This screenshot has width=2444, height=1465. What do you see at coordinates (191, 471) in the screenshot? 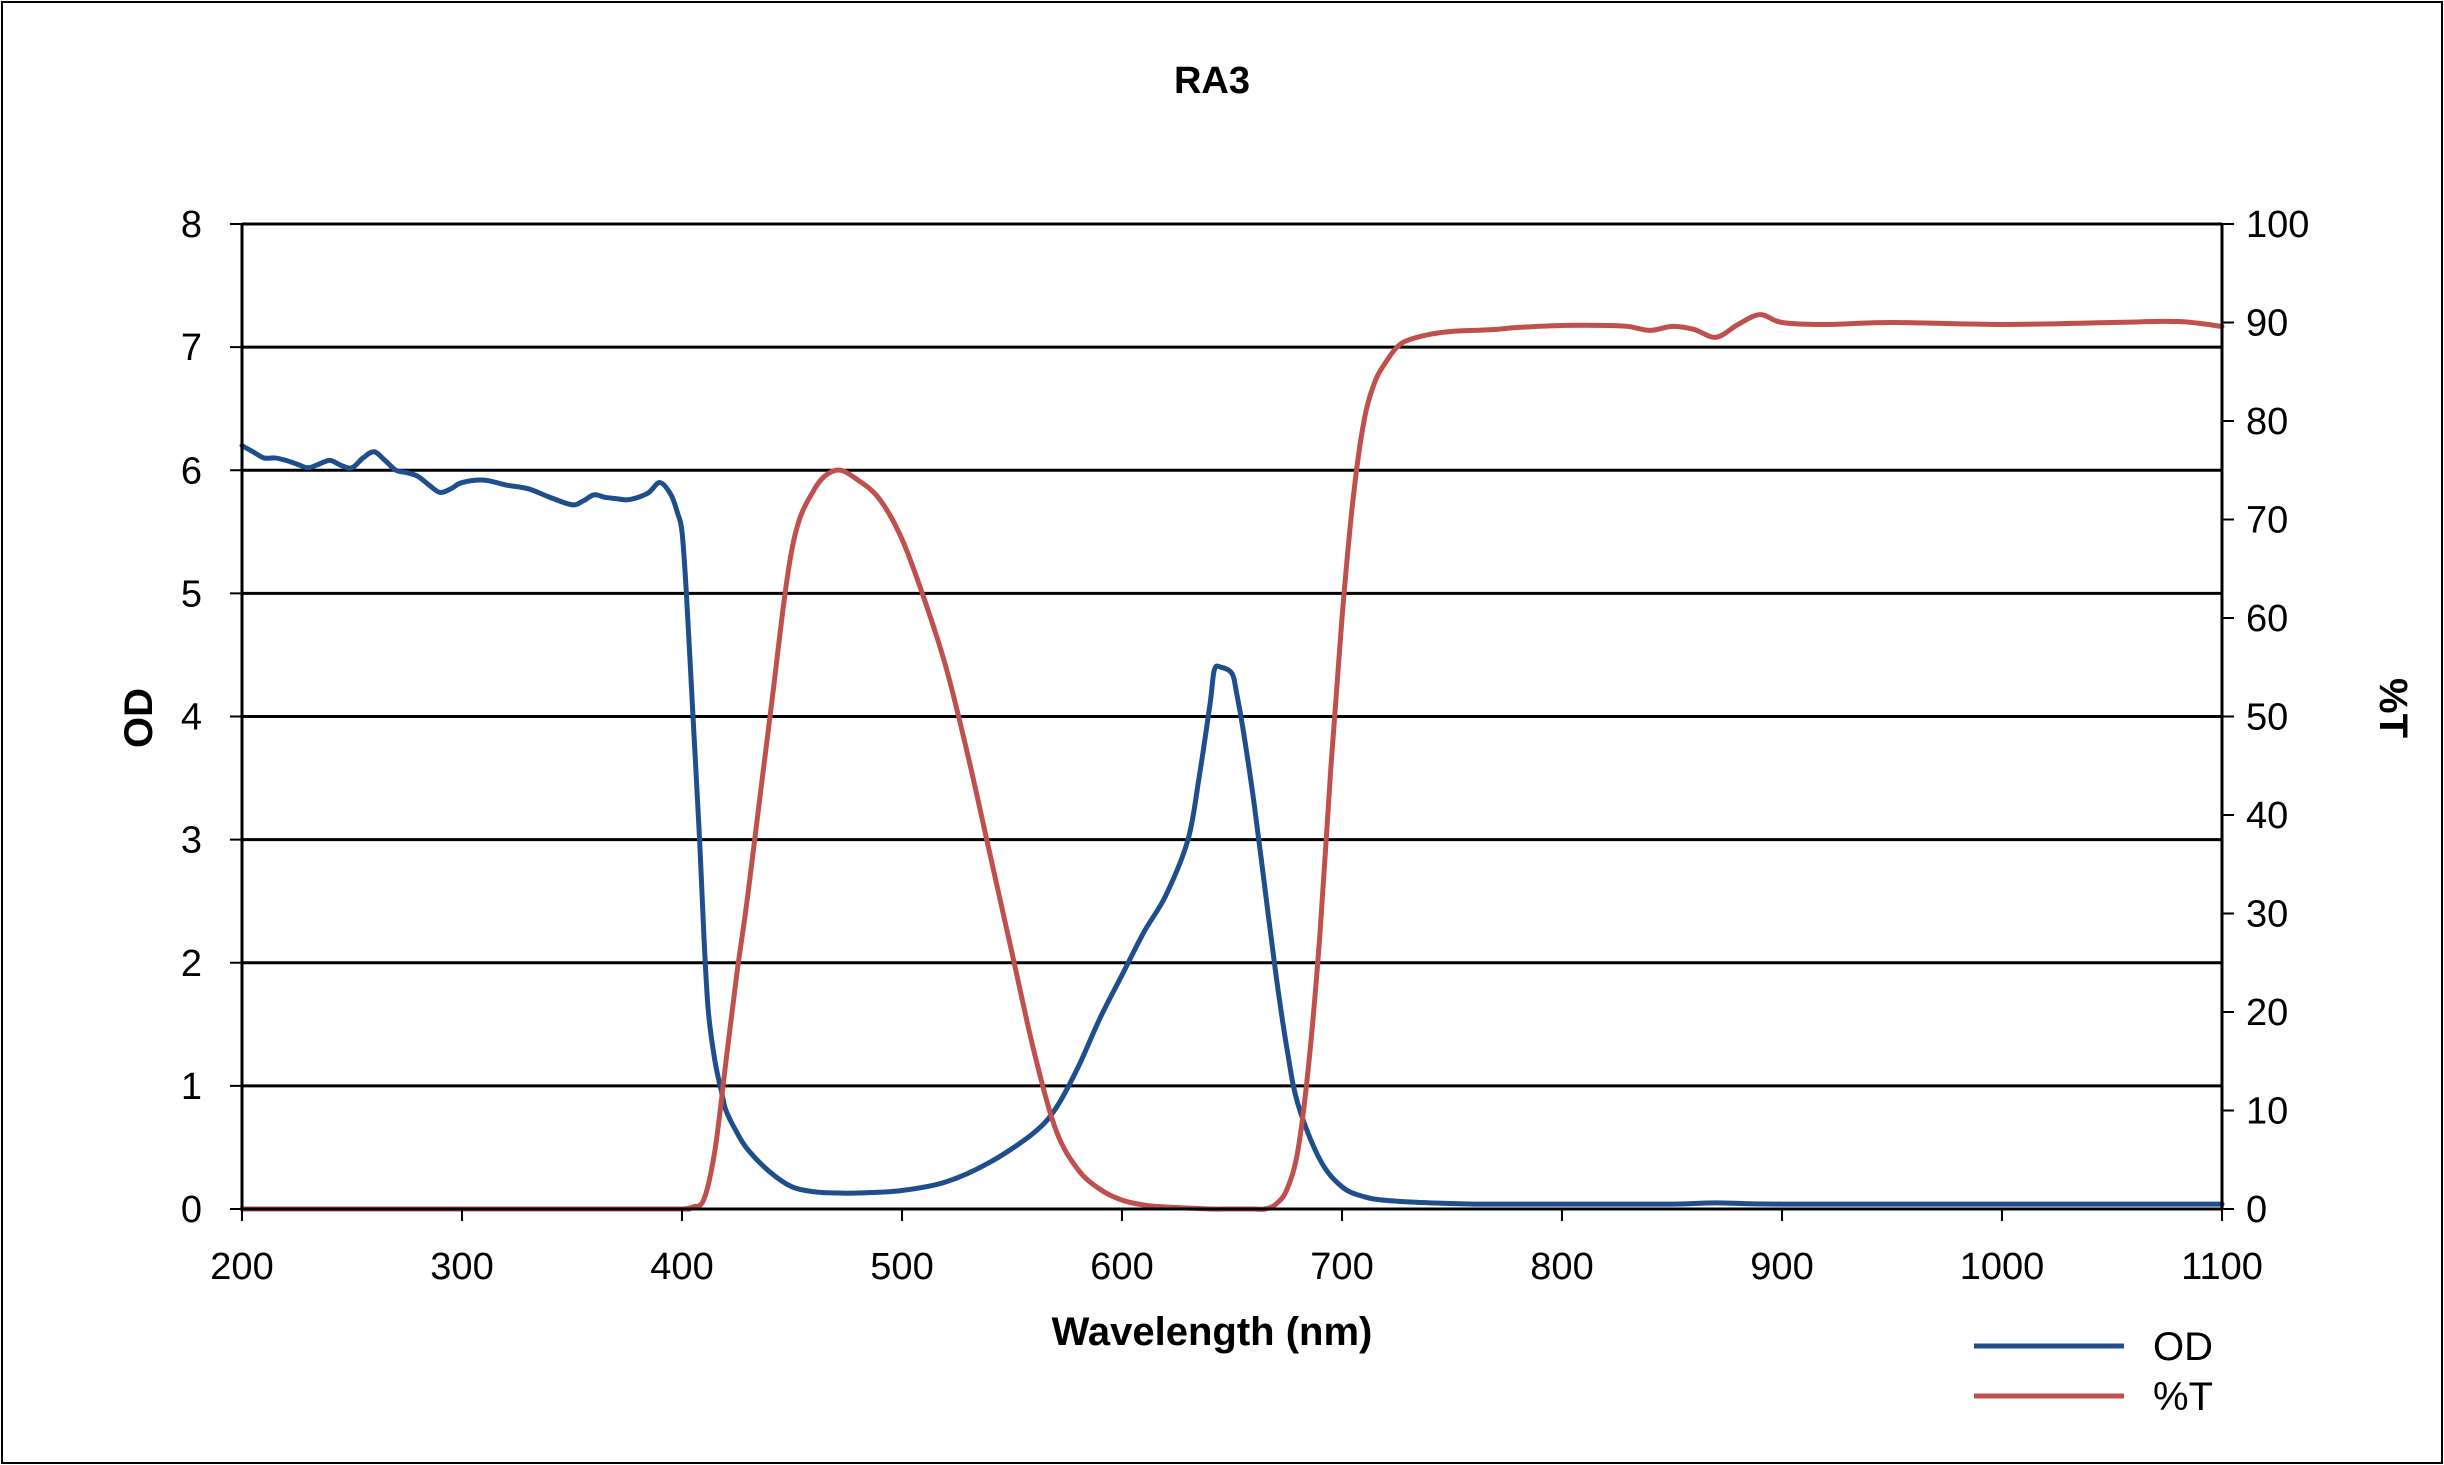
I see `y-tick-label: 6` at bounding box center [191, 471].